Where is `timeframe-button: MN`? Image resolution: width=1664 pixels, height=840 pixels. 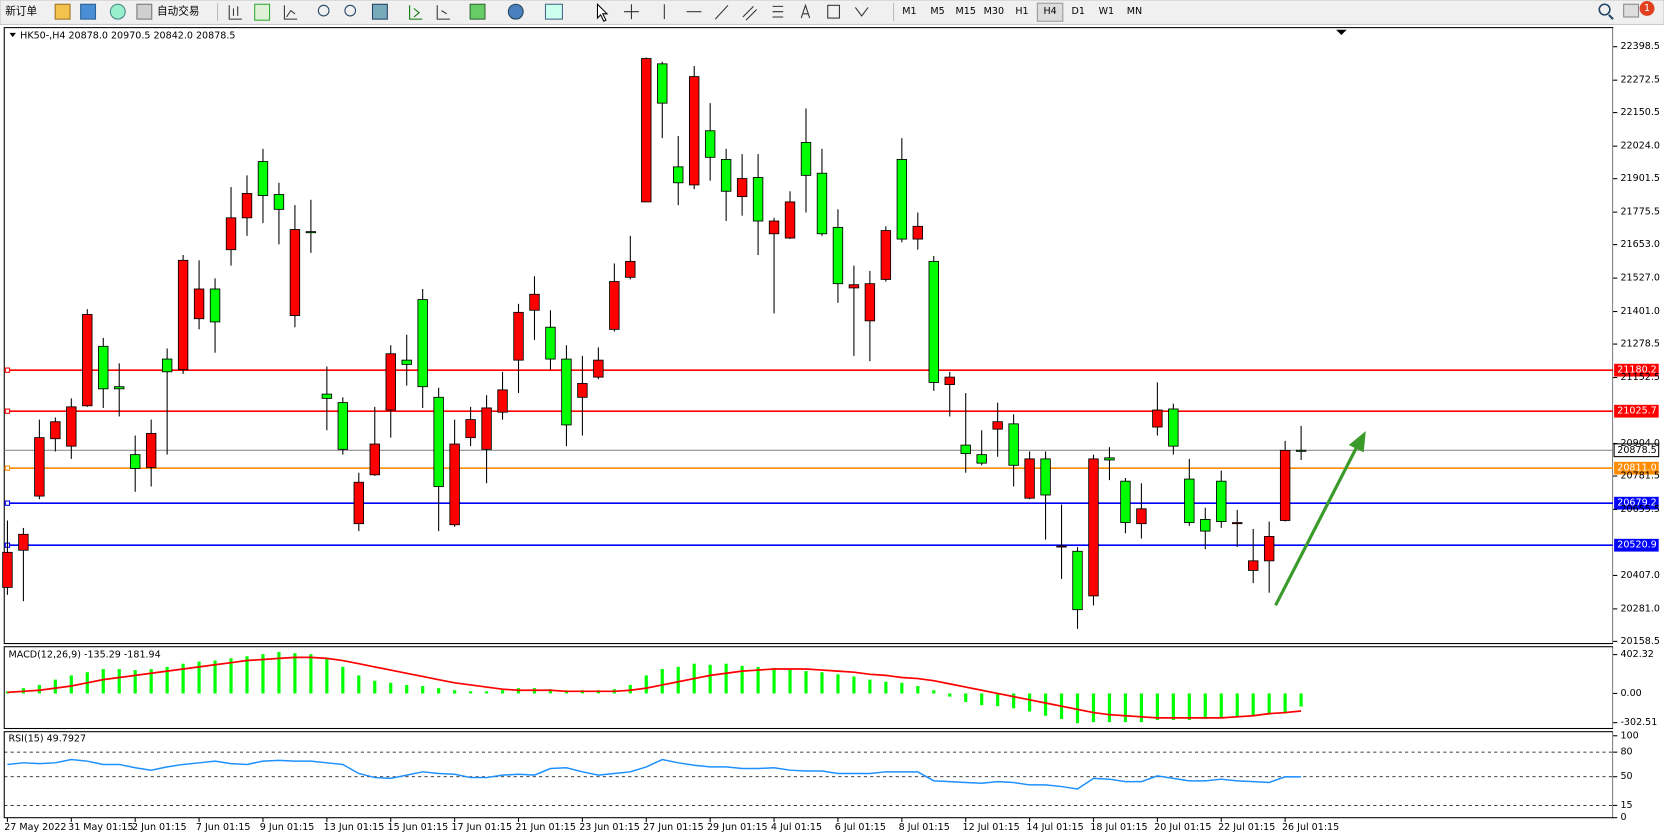
timeframe-button: MN is located at coordinates (1134, 11).